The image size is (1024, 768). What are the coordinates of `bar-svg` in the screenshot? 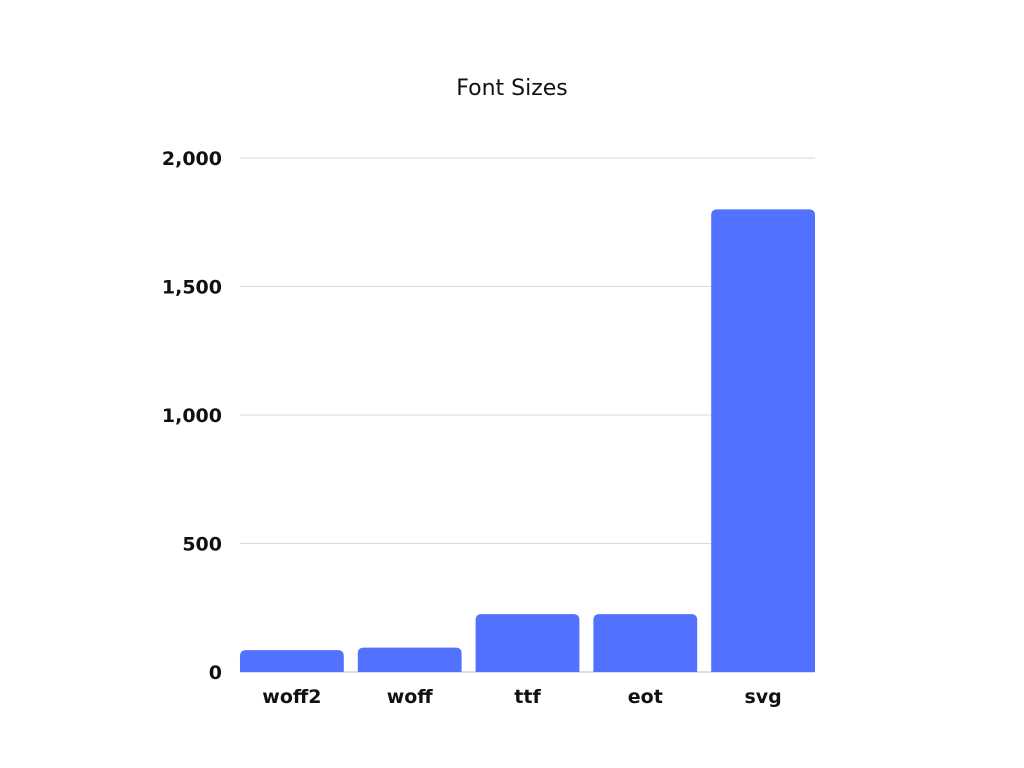 It's located at (763, 440).